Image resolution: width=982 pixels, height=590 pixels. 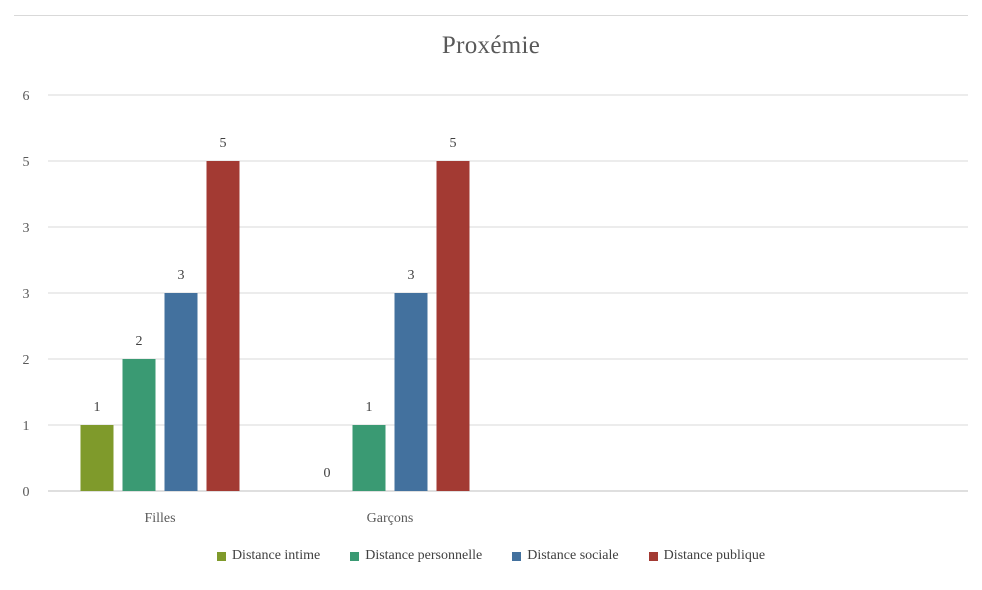 What do you see at coordinates (26, 96) in the screenshot?
I see `y-tick-label: 6` at bounding box center [26, 96].